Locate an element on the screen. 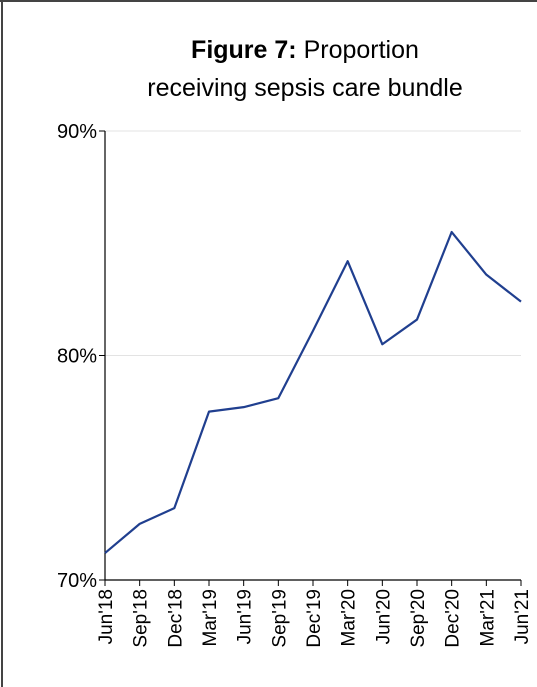 The image size is (537, 687). x-tick-label: Sep'19 is located at coordinates (279, 618).